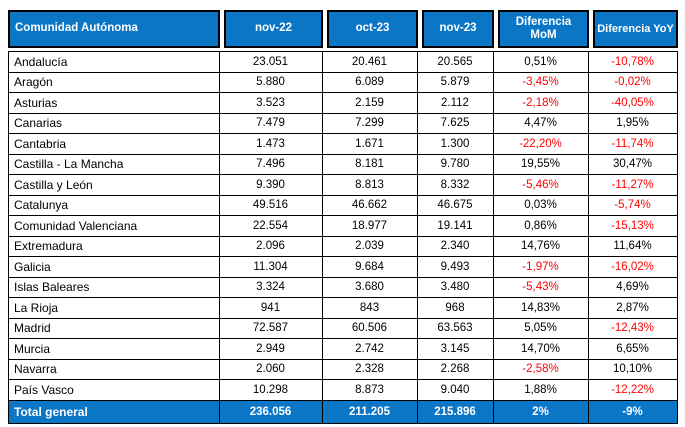  I want to click on diff-mom: -2,58%, so click(541, 369).